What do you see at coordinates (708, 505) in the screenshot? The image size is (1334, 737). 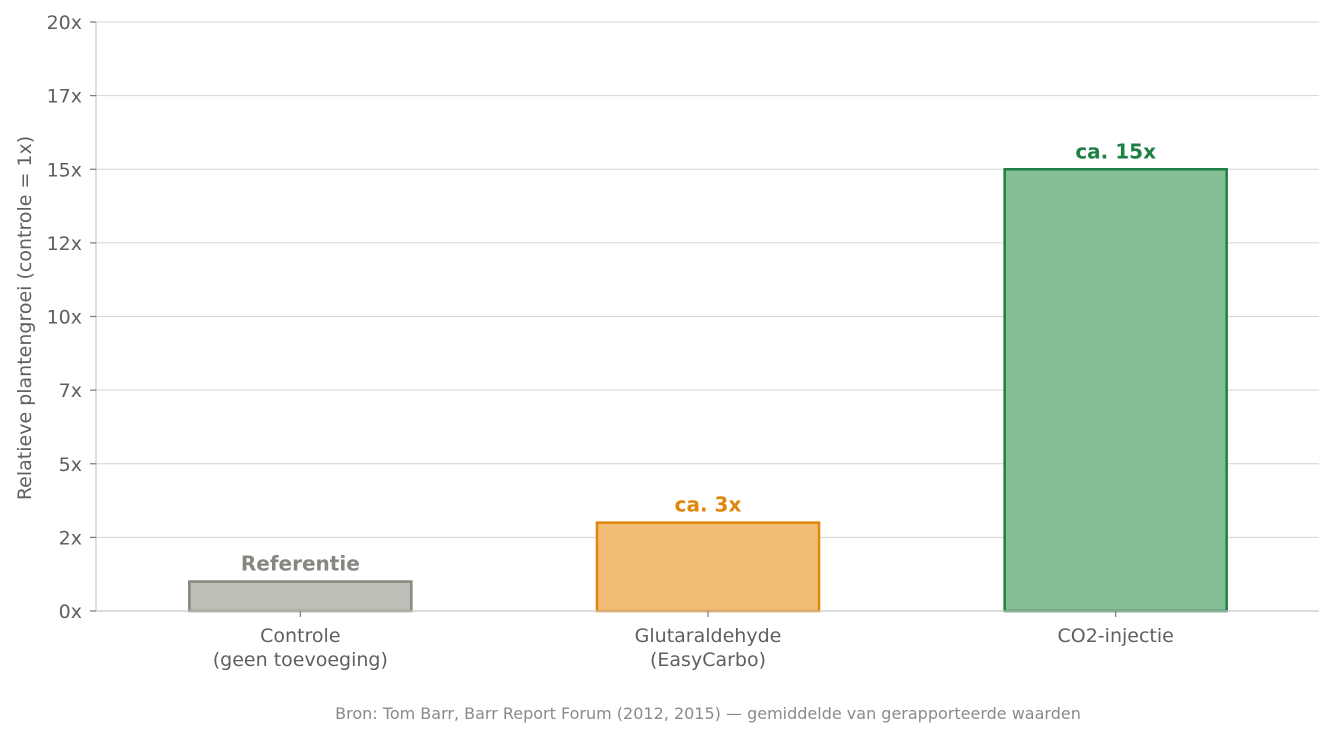 I see `data-label: ca. 3x` at bounding box center [708, 505].